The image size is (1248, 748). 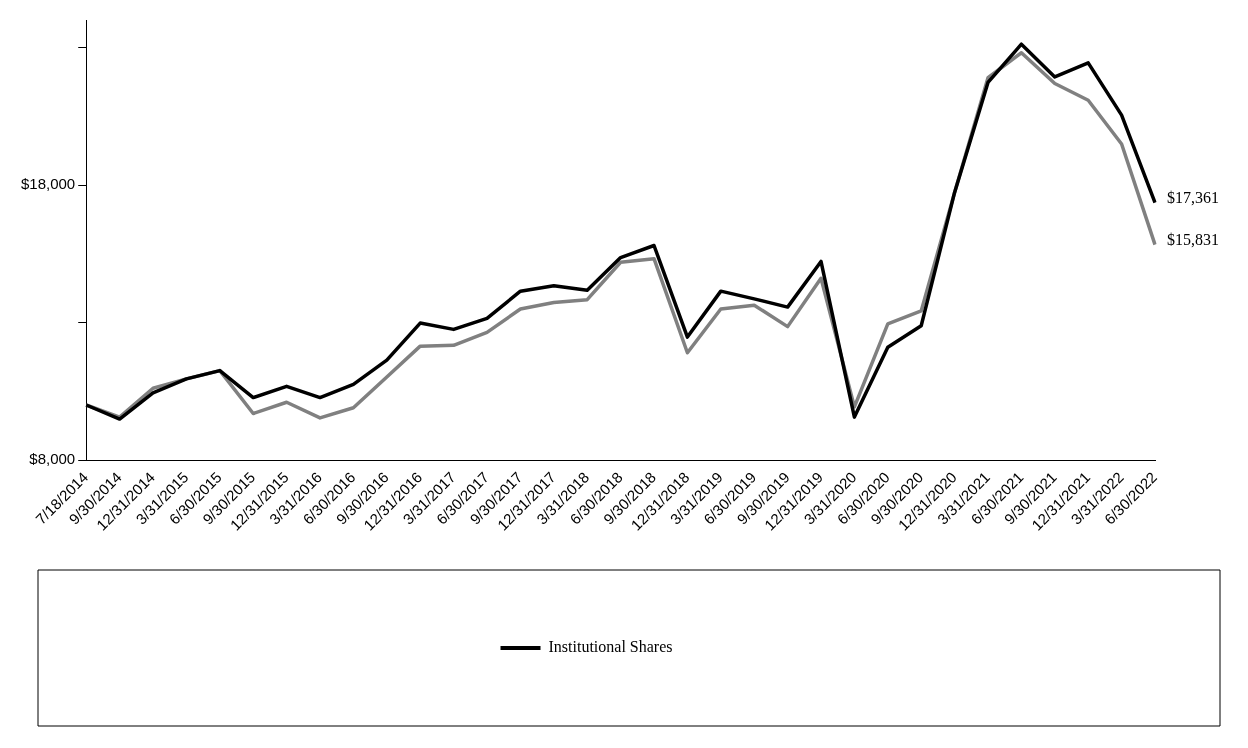 What do you see at coordinates (48, 184) in the screenshot?
I see `y-tick-label: $18,000` at bounding box center [48, 184].